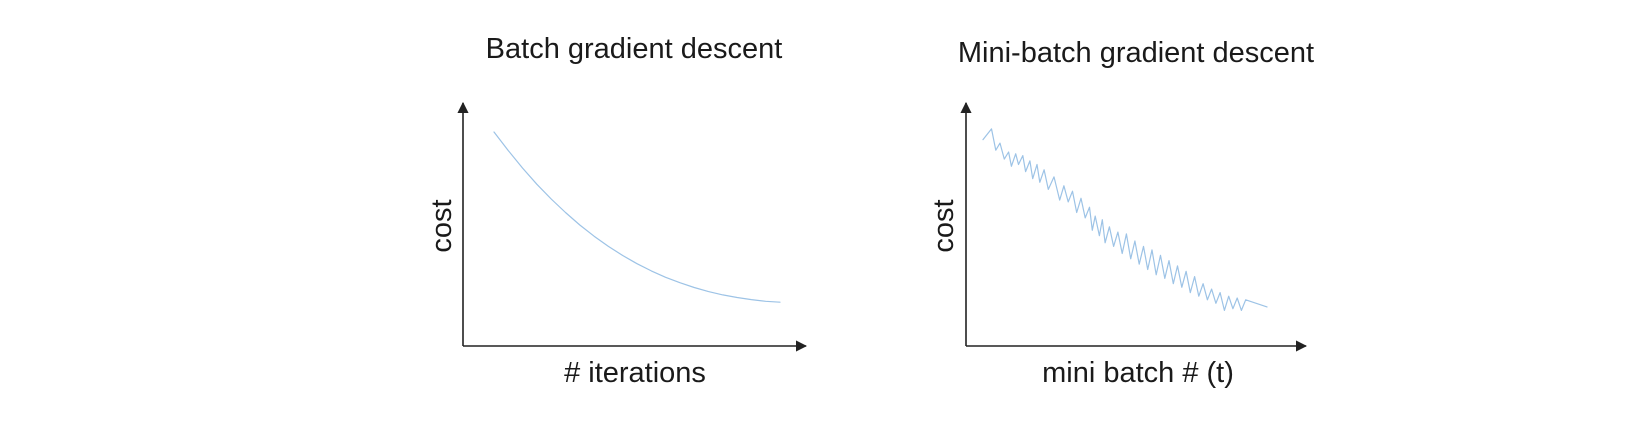 This screenshot has height=428, width=1636. Describe the element at coordinates (1136, 53) in the screenshot. I see `chart-title: Mini-batch gradient descent` at that location.